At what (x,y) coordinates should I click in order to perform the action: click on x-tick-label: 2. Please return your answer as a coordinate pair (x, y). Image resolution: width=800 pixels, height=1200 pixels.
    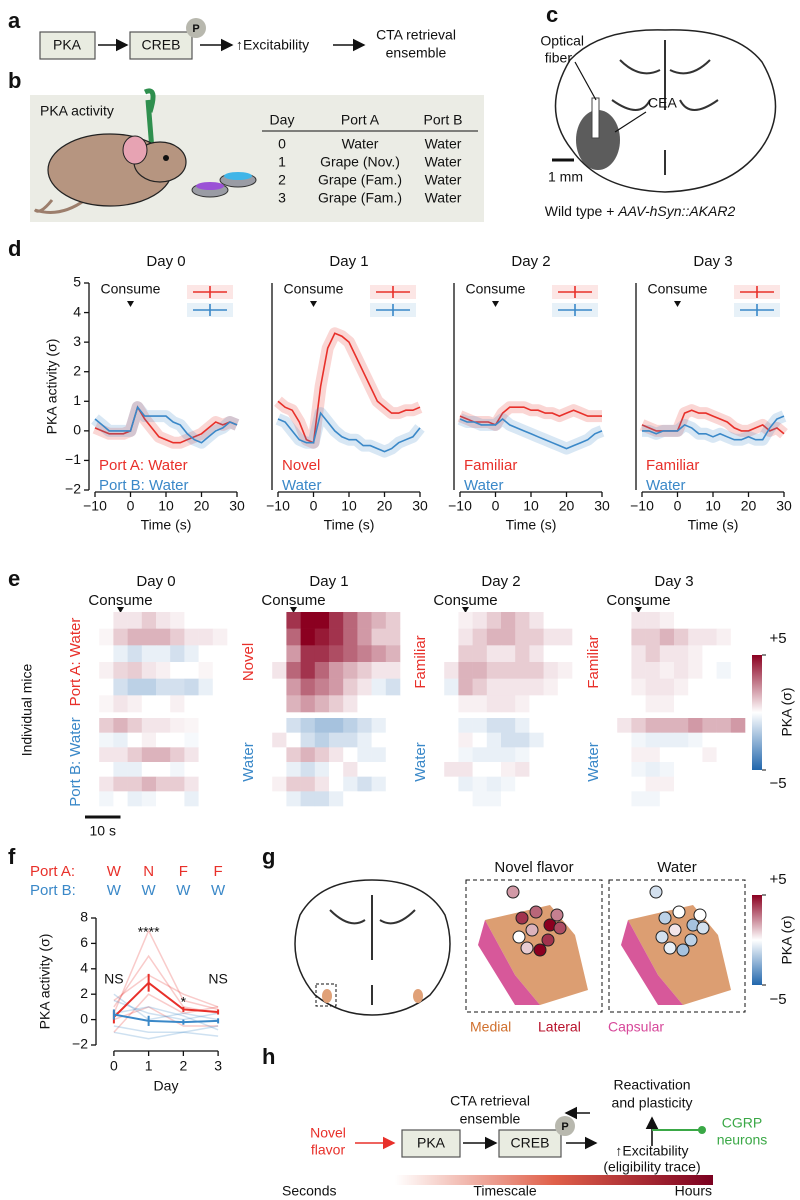
    Looking at the image, I should click on (183, 1066).